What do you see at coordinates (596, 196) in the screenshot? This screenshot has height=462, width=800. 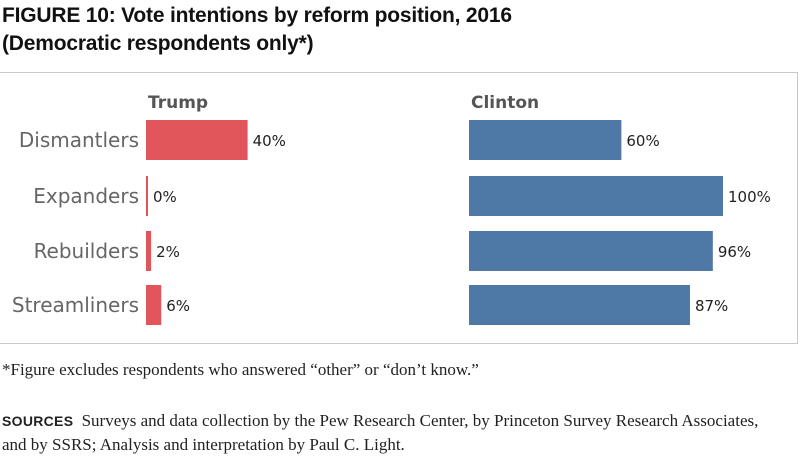 I see `bar-clinton-expanders` at bounding box center [596, 196].